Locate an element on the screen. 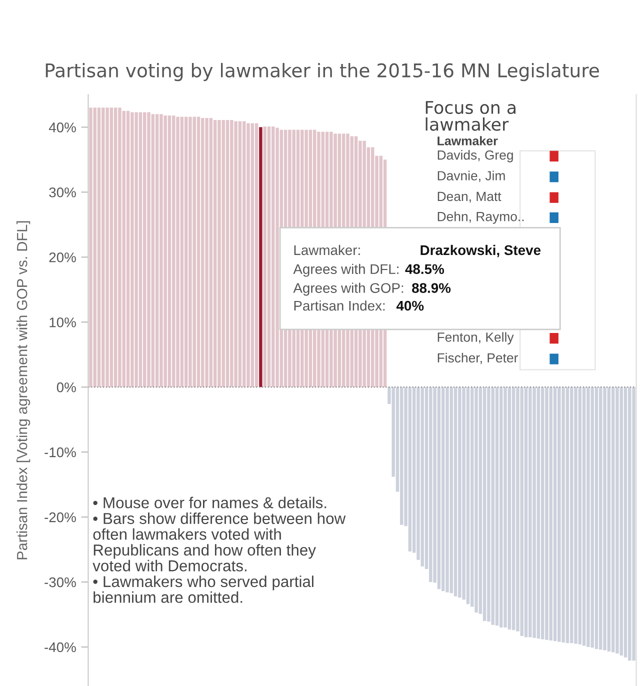  annotation: Fischer, Peter is located at coordinates (478, 358).